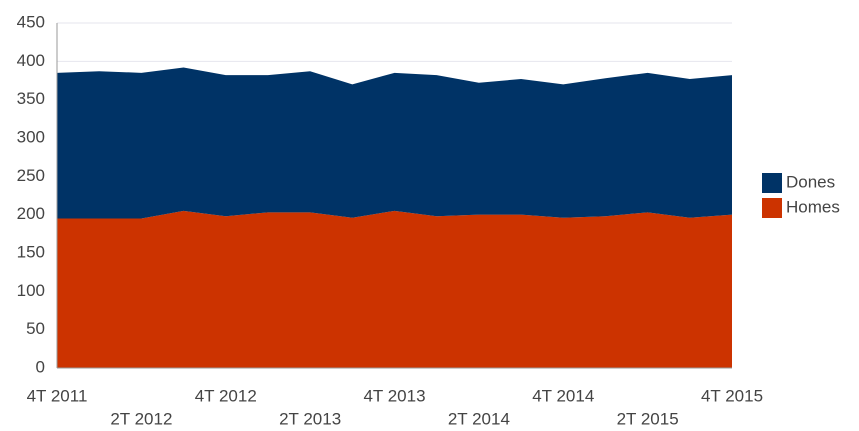 This screenshot has width=859, height=431. I want to click on x-tick-label: 4T 2011, so click(57, 395).